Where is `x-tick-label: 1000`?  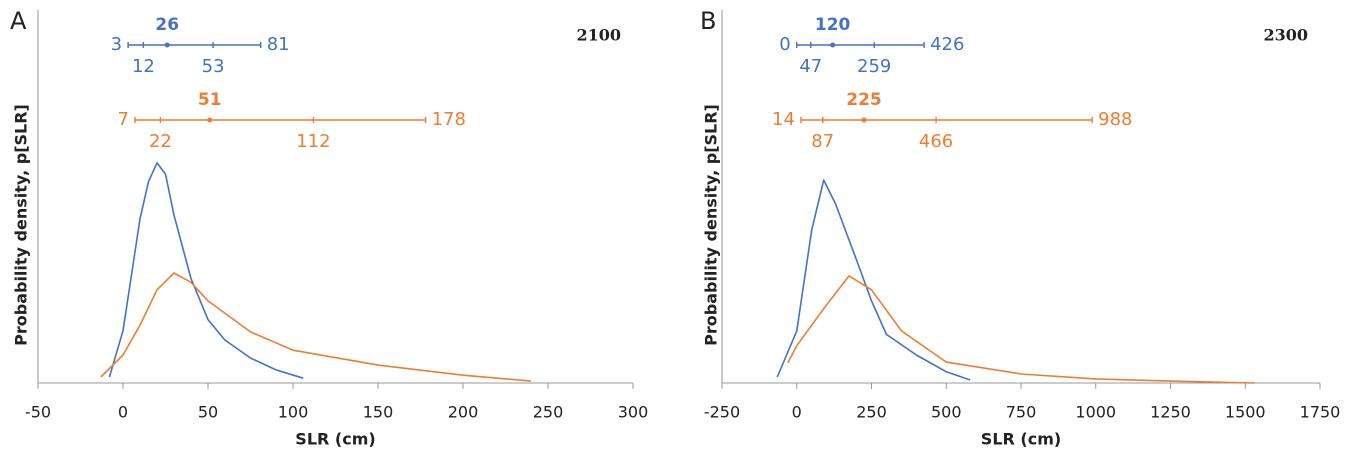 x-tick-label: 1000 is located at coordinates (1095, 412).